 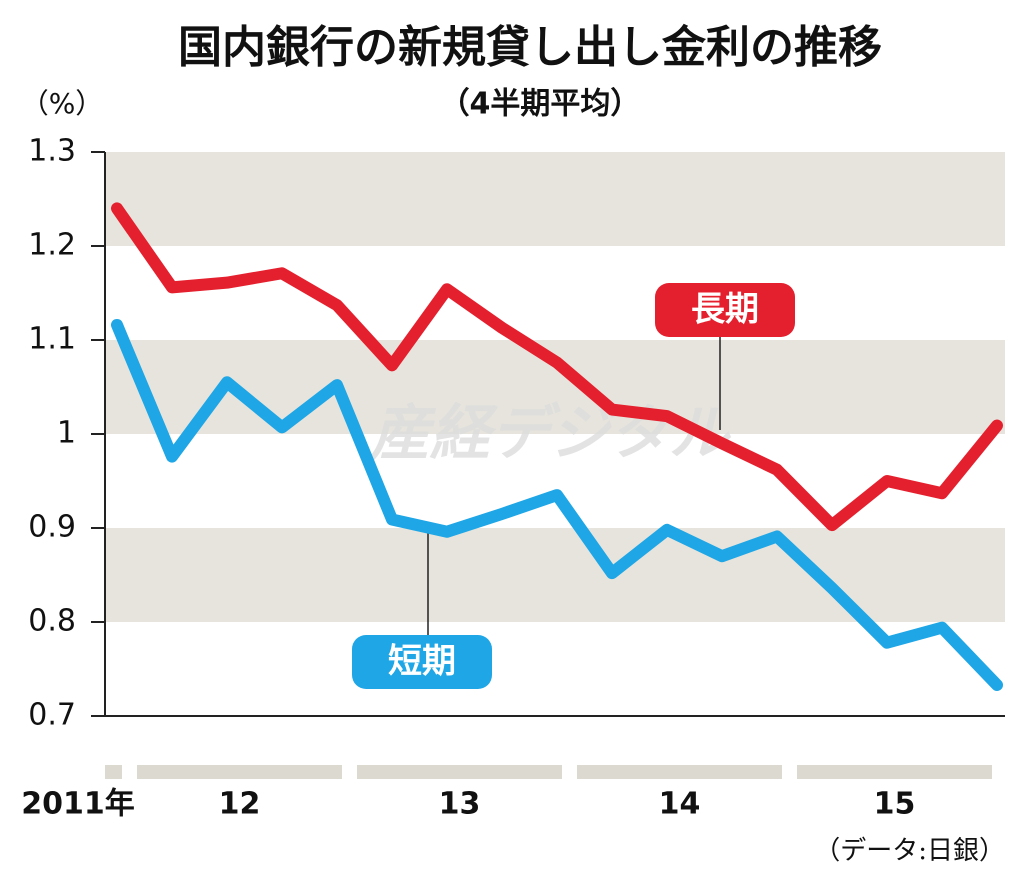 I want to click on chart-subtitle: （4半期平均）, so click(x=540, y=104).